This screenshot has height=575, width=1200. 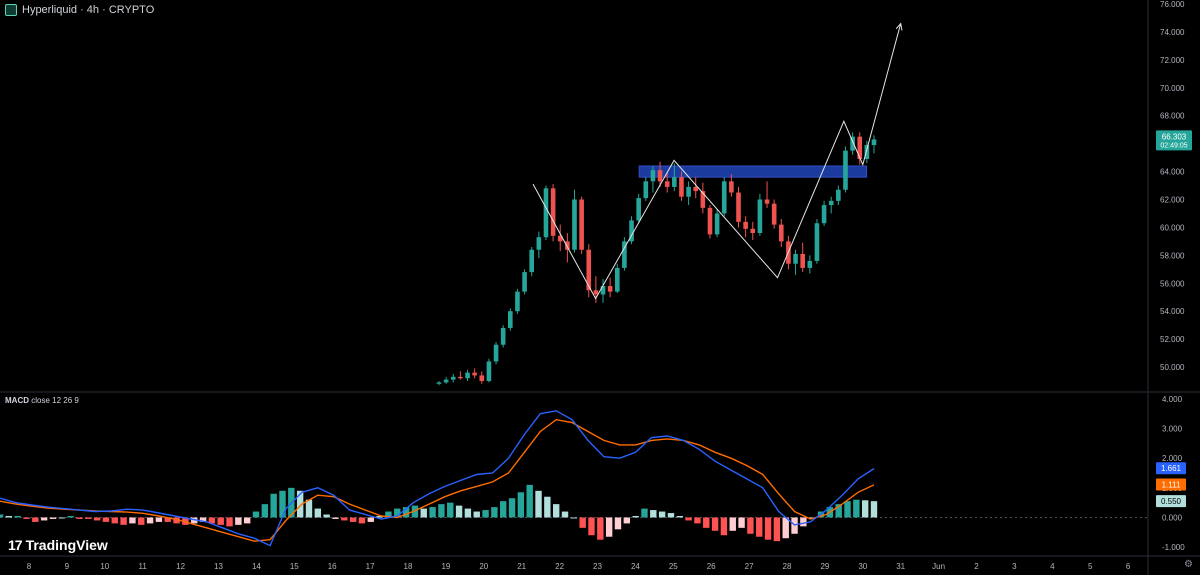 I want to click on price-tick-label: 70.000, so click(x=1172, y=88).